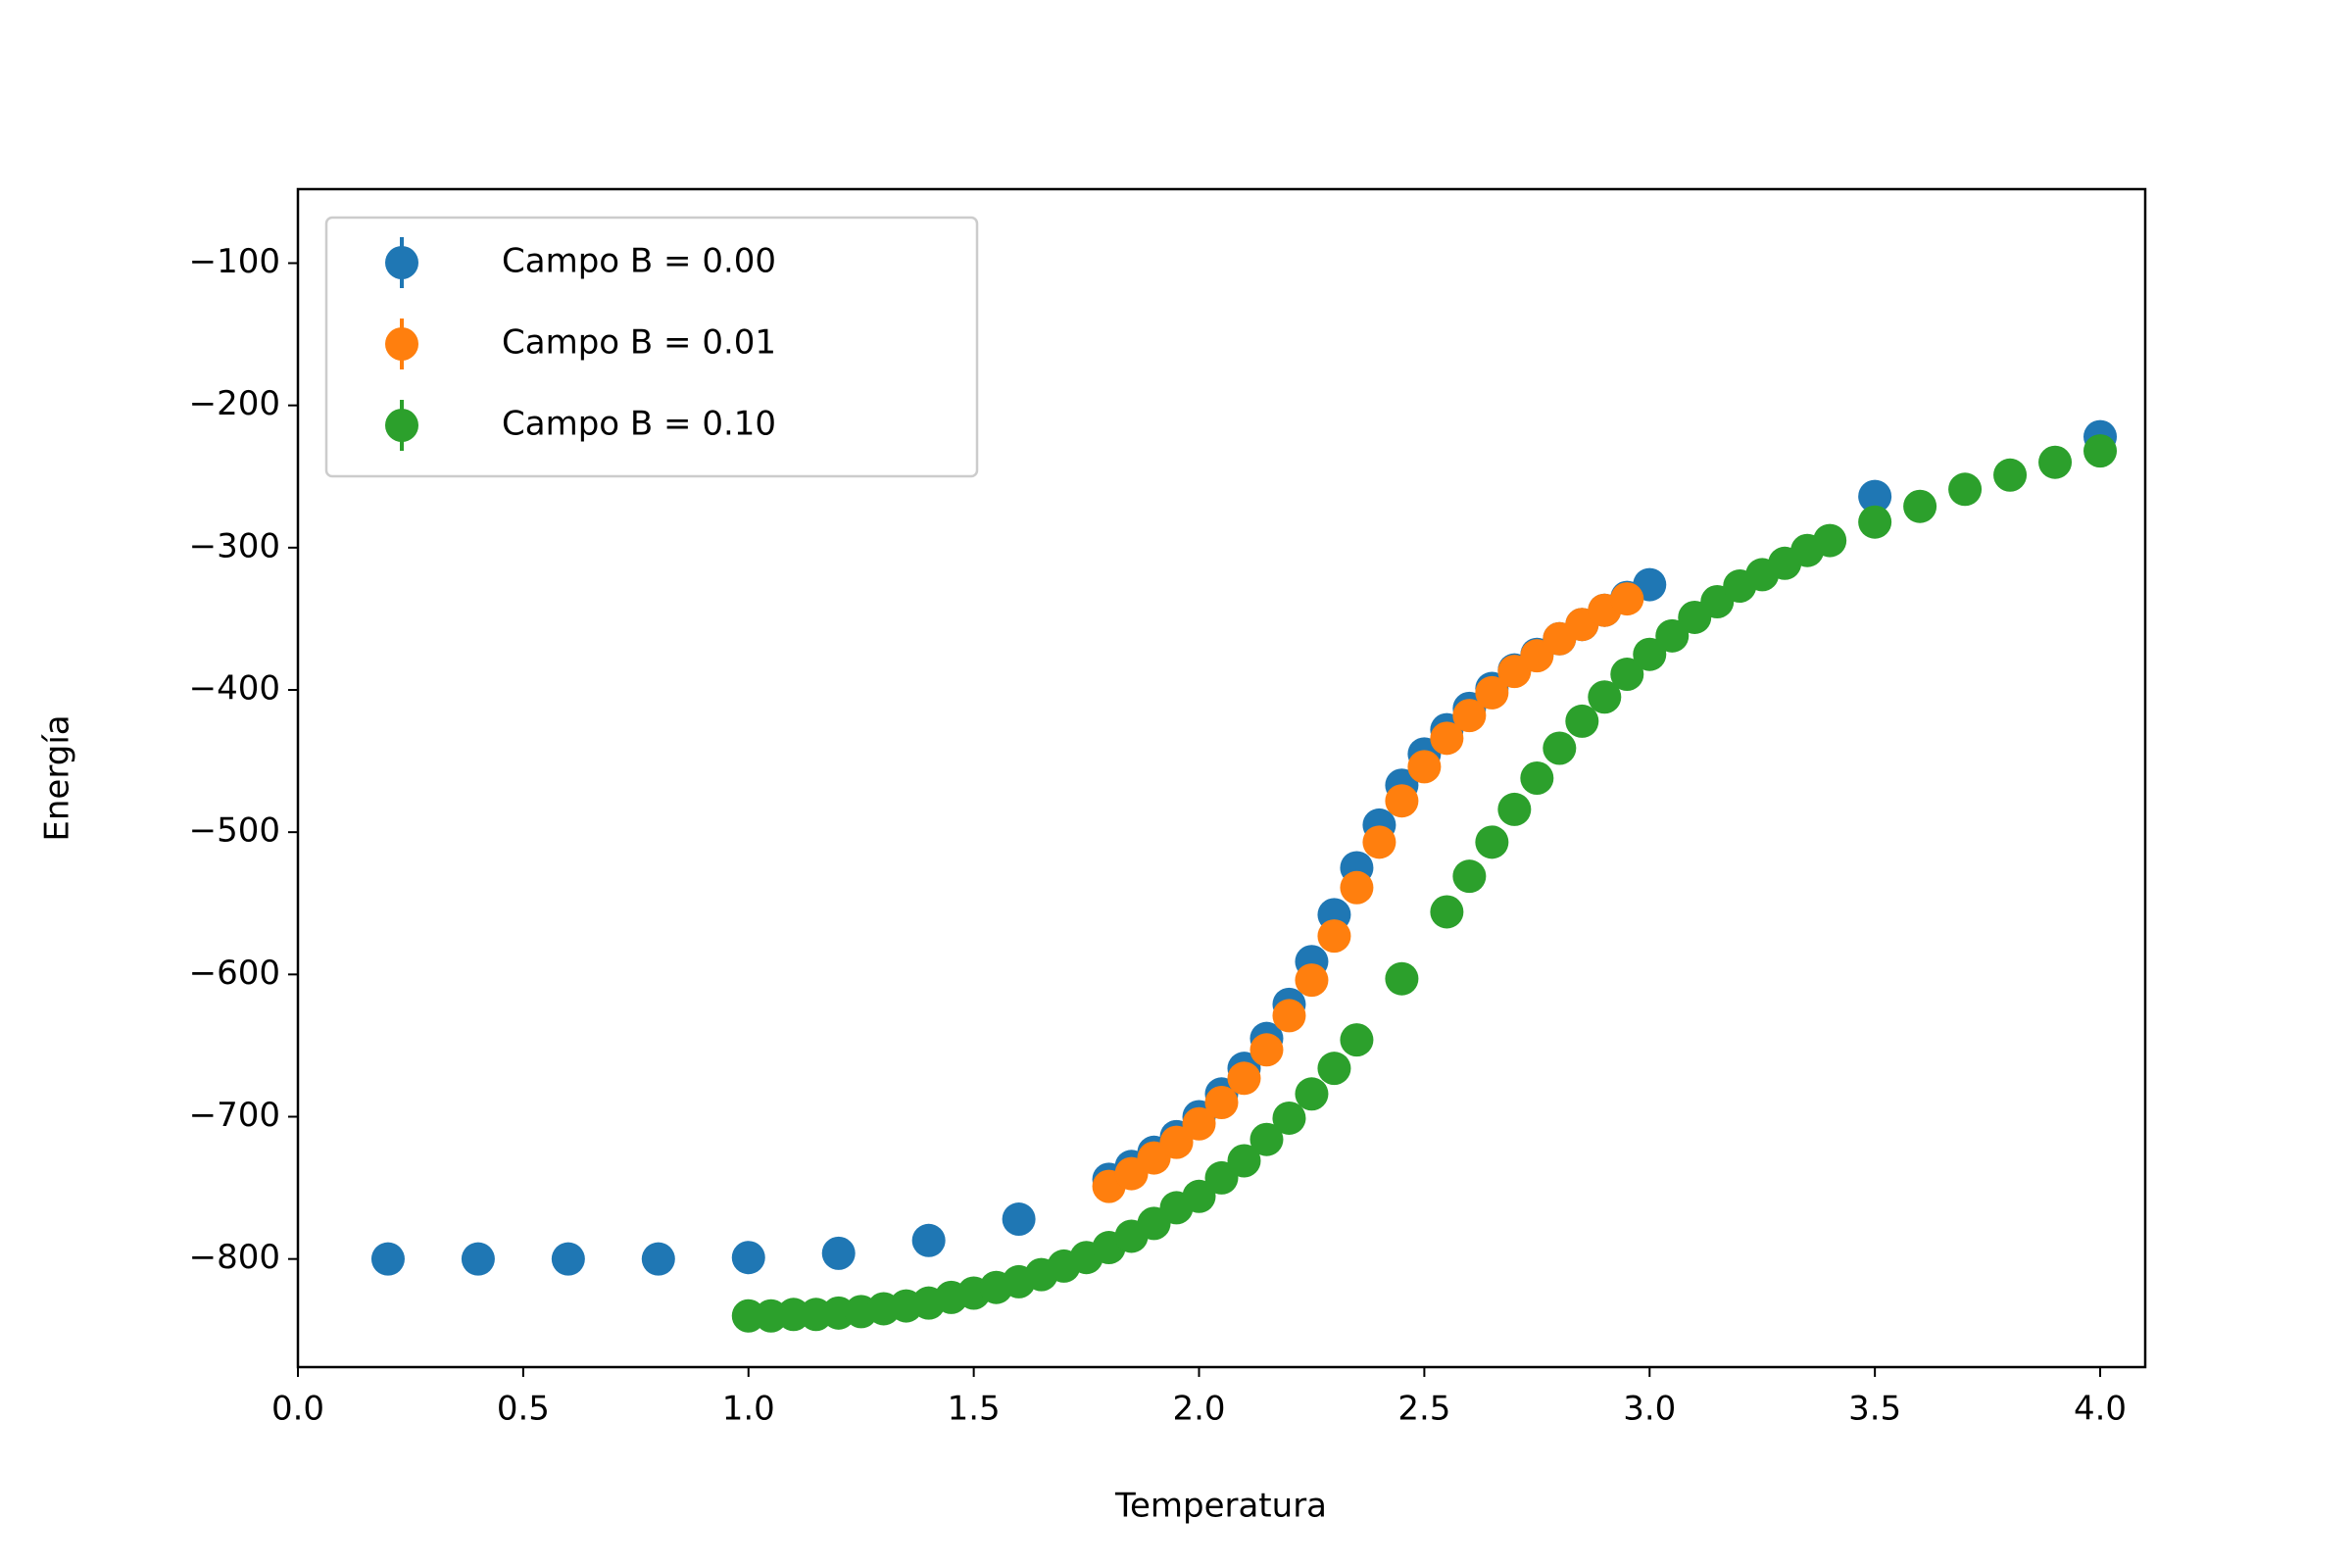 The height and width of the screenshot is (1568, 2352). I want to click on y-tick-label: −700, so click(234, 1115).